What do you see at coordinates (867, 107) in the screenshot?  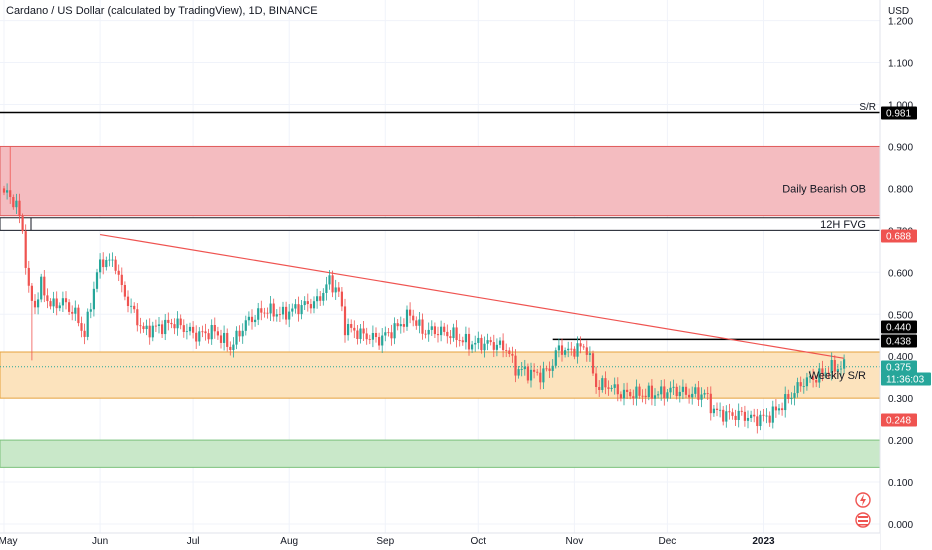 I see `line-label: S/R` at bounding box center [867, 107].